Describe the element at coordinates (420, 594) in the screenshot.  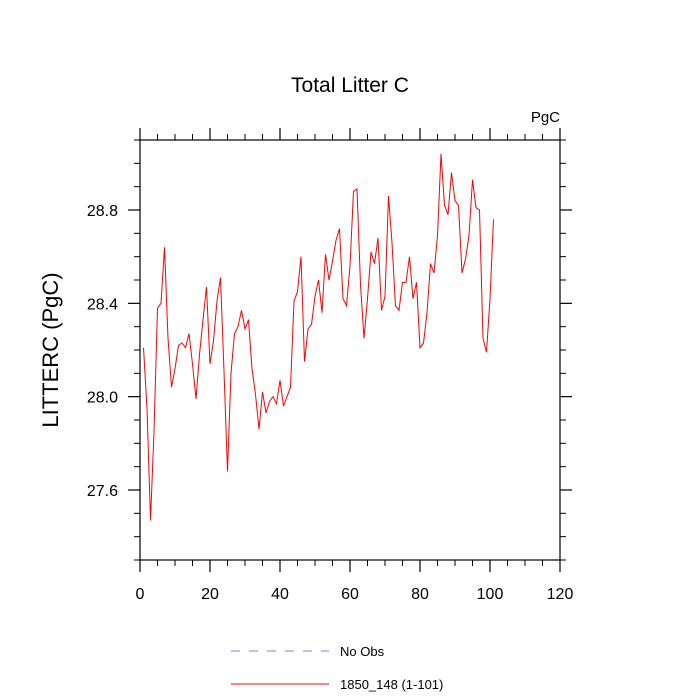
I see `x-tick-label: 80` at that location.